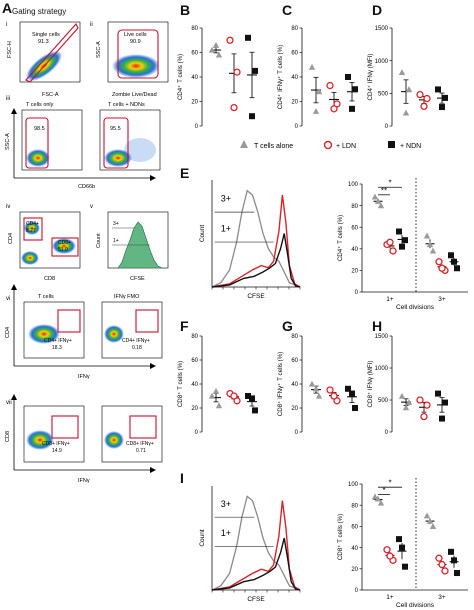 This screenshot has width=474, height=610. Describe the element at coordinates (340, 537) in the screenshot. I see `chart-i2-ylabel: CD8⁺ T cells (%)` at that location.